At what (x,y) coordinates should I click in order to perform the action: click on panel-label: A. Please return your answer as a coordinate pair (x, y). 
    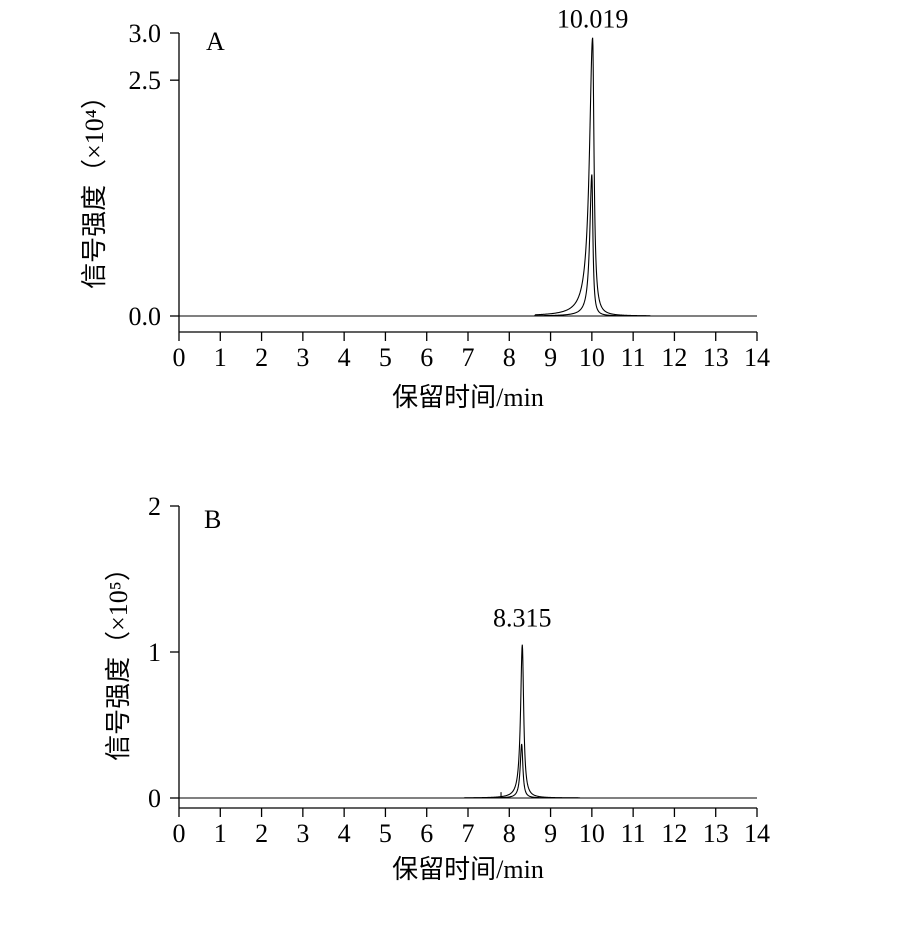
    Looking at the image, I should click on (215, 41).